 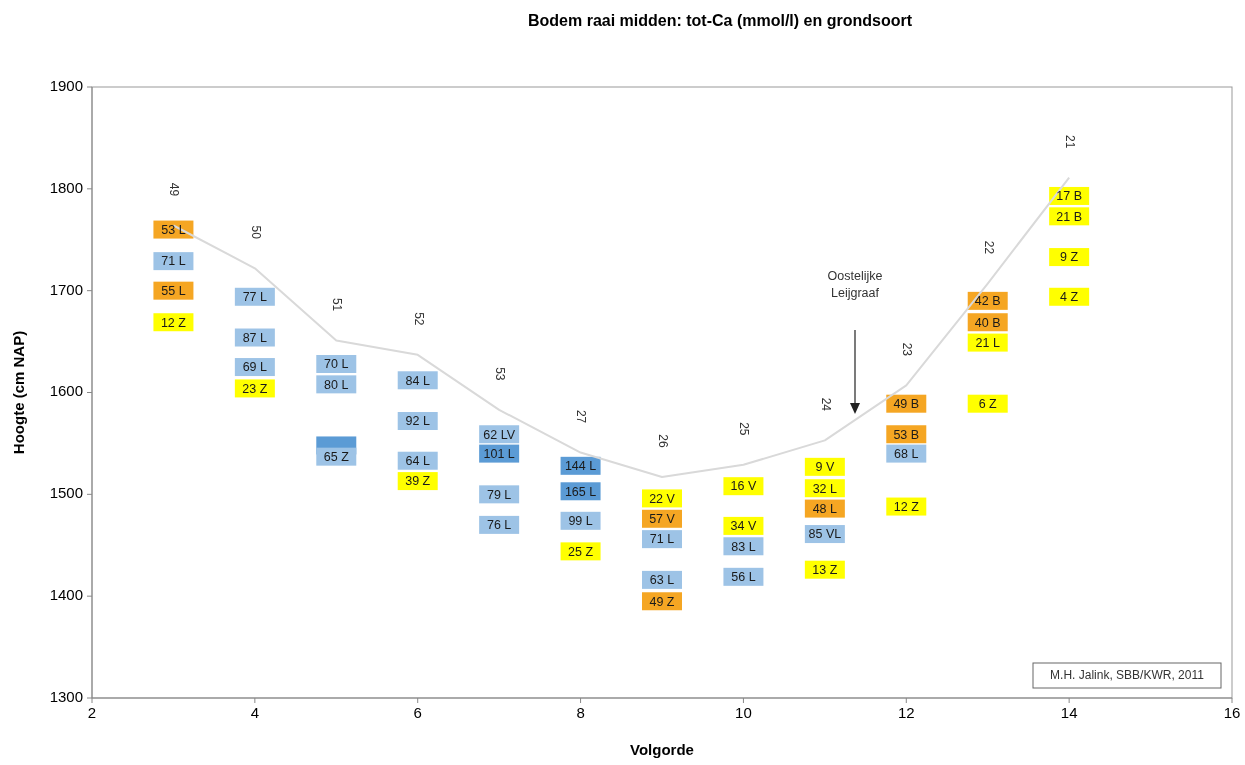 What do you see at coordinates (720, 20) in the screenshot?
I see `chart-title: Bodem raai midden: tot-Ca (mmol/l) en grondsoort` at bounding box center [720, 20].